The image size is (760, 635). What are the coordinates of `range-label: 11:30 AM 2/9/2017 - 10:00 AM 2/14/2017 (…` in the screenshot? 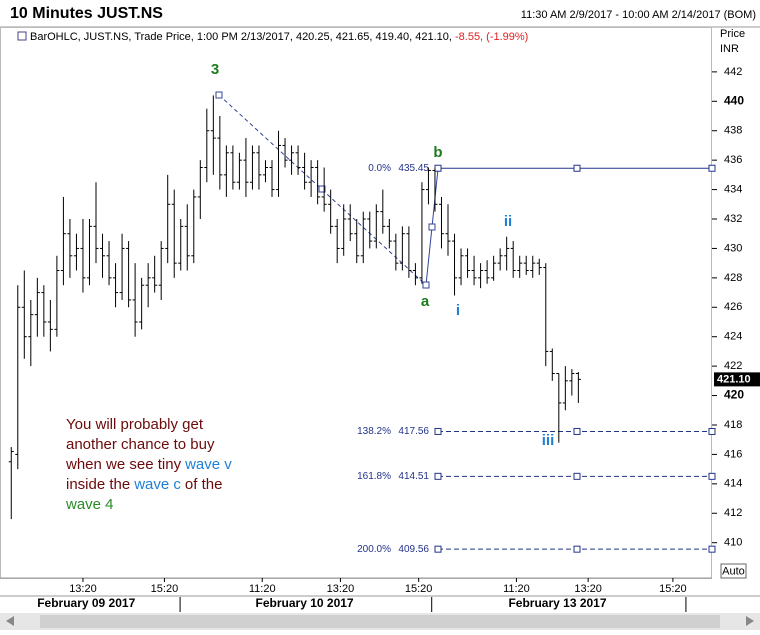 It's located at (638, 15).